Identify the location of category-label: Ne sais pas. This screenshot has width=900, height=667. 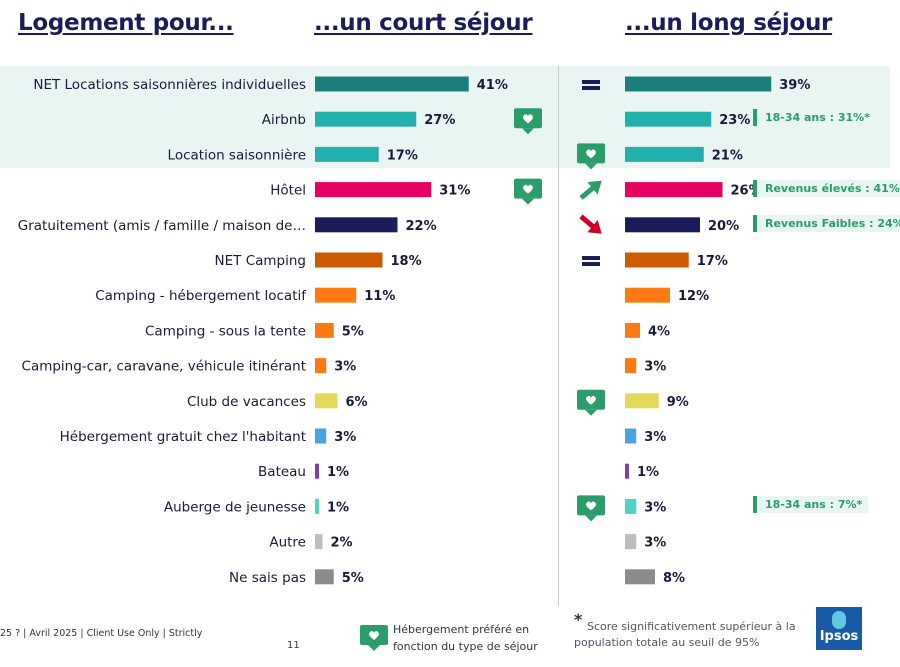
(267, 578).